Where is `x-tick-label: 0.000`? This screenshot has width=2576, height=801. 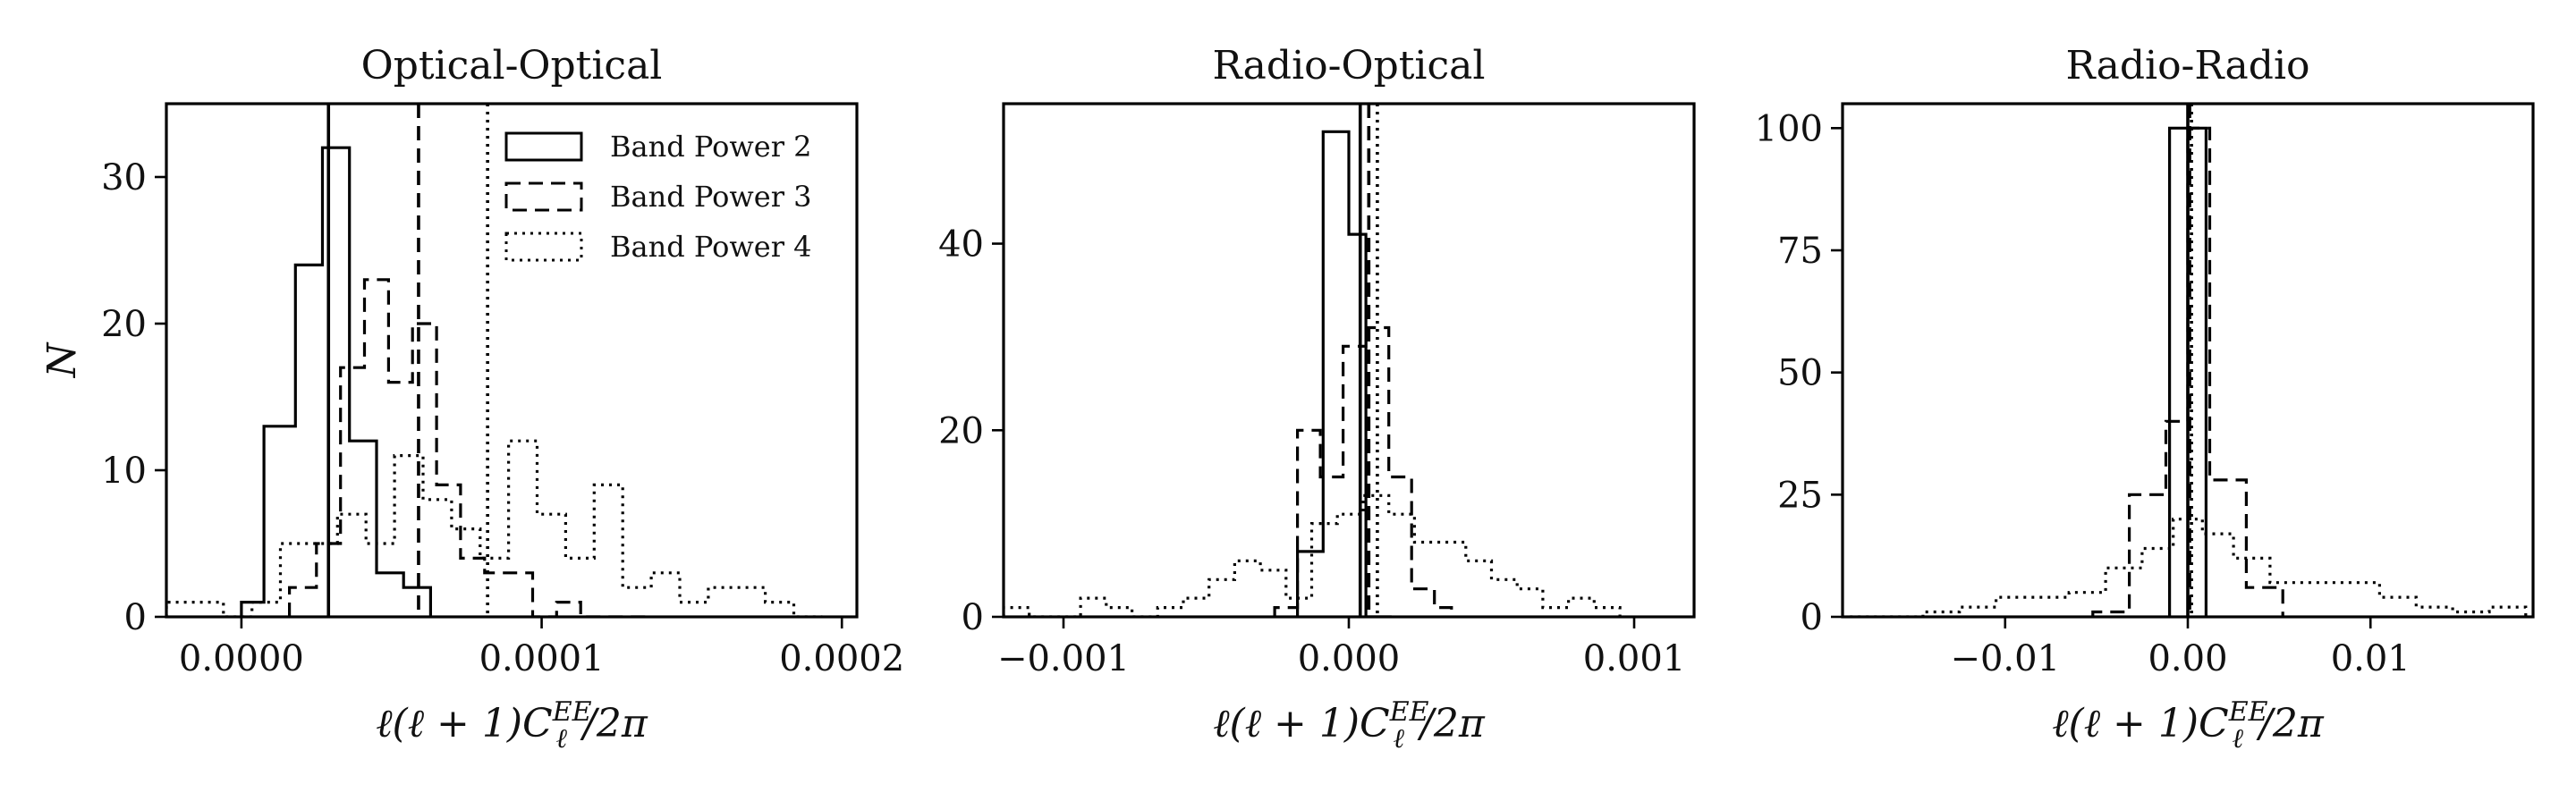 x-tick-label: 0.000 is located at coordinates (1349, 659).